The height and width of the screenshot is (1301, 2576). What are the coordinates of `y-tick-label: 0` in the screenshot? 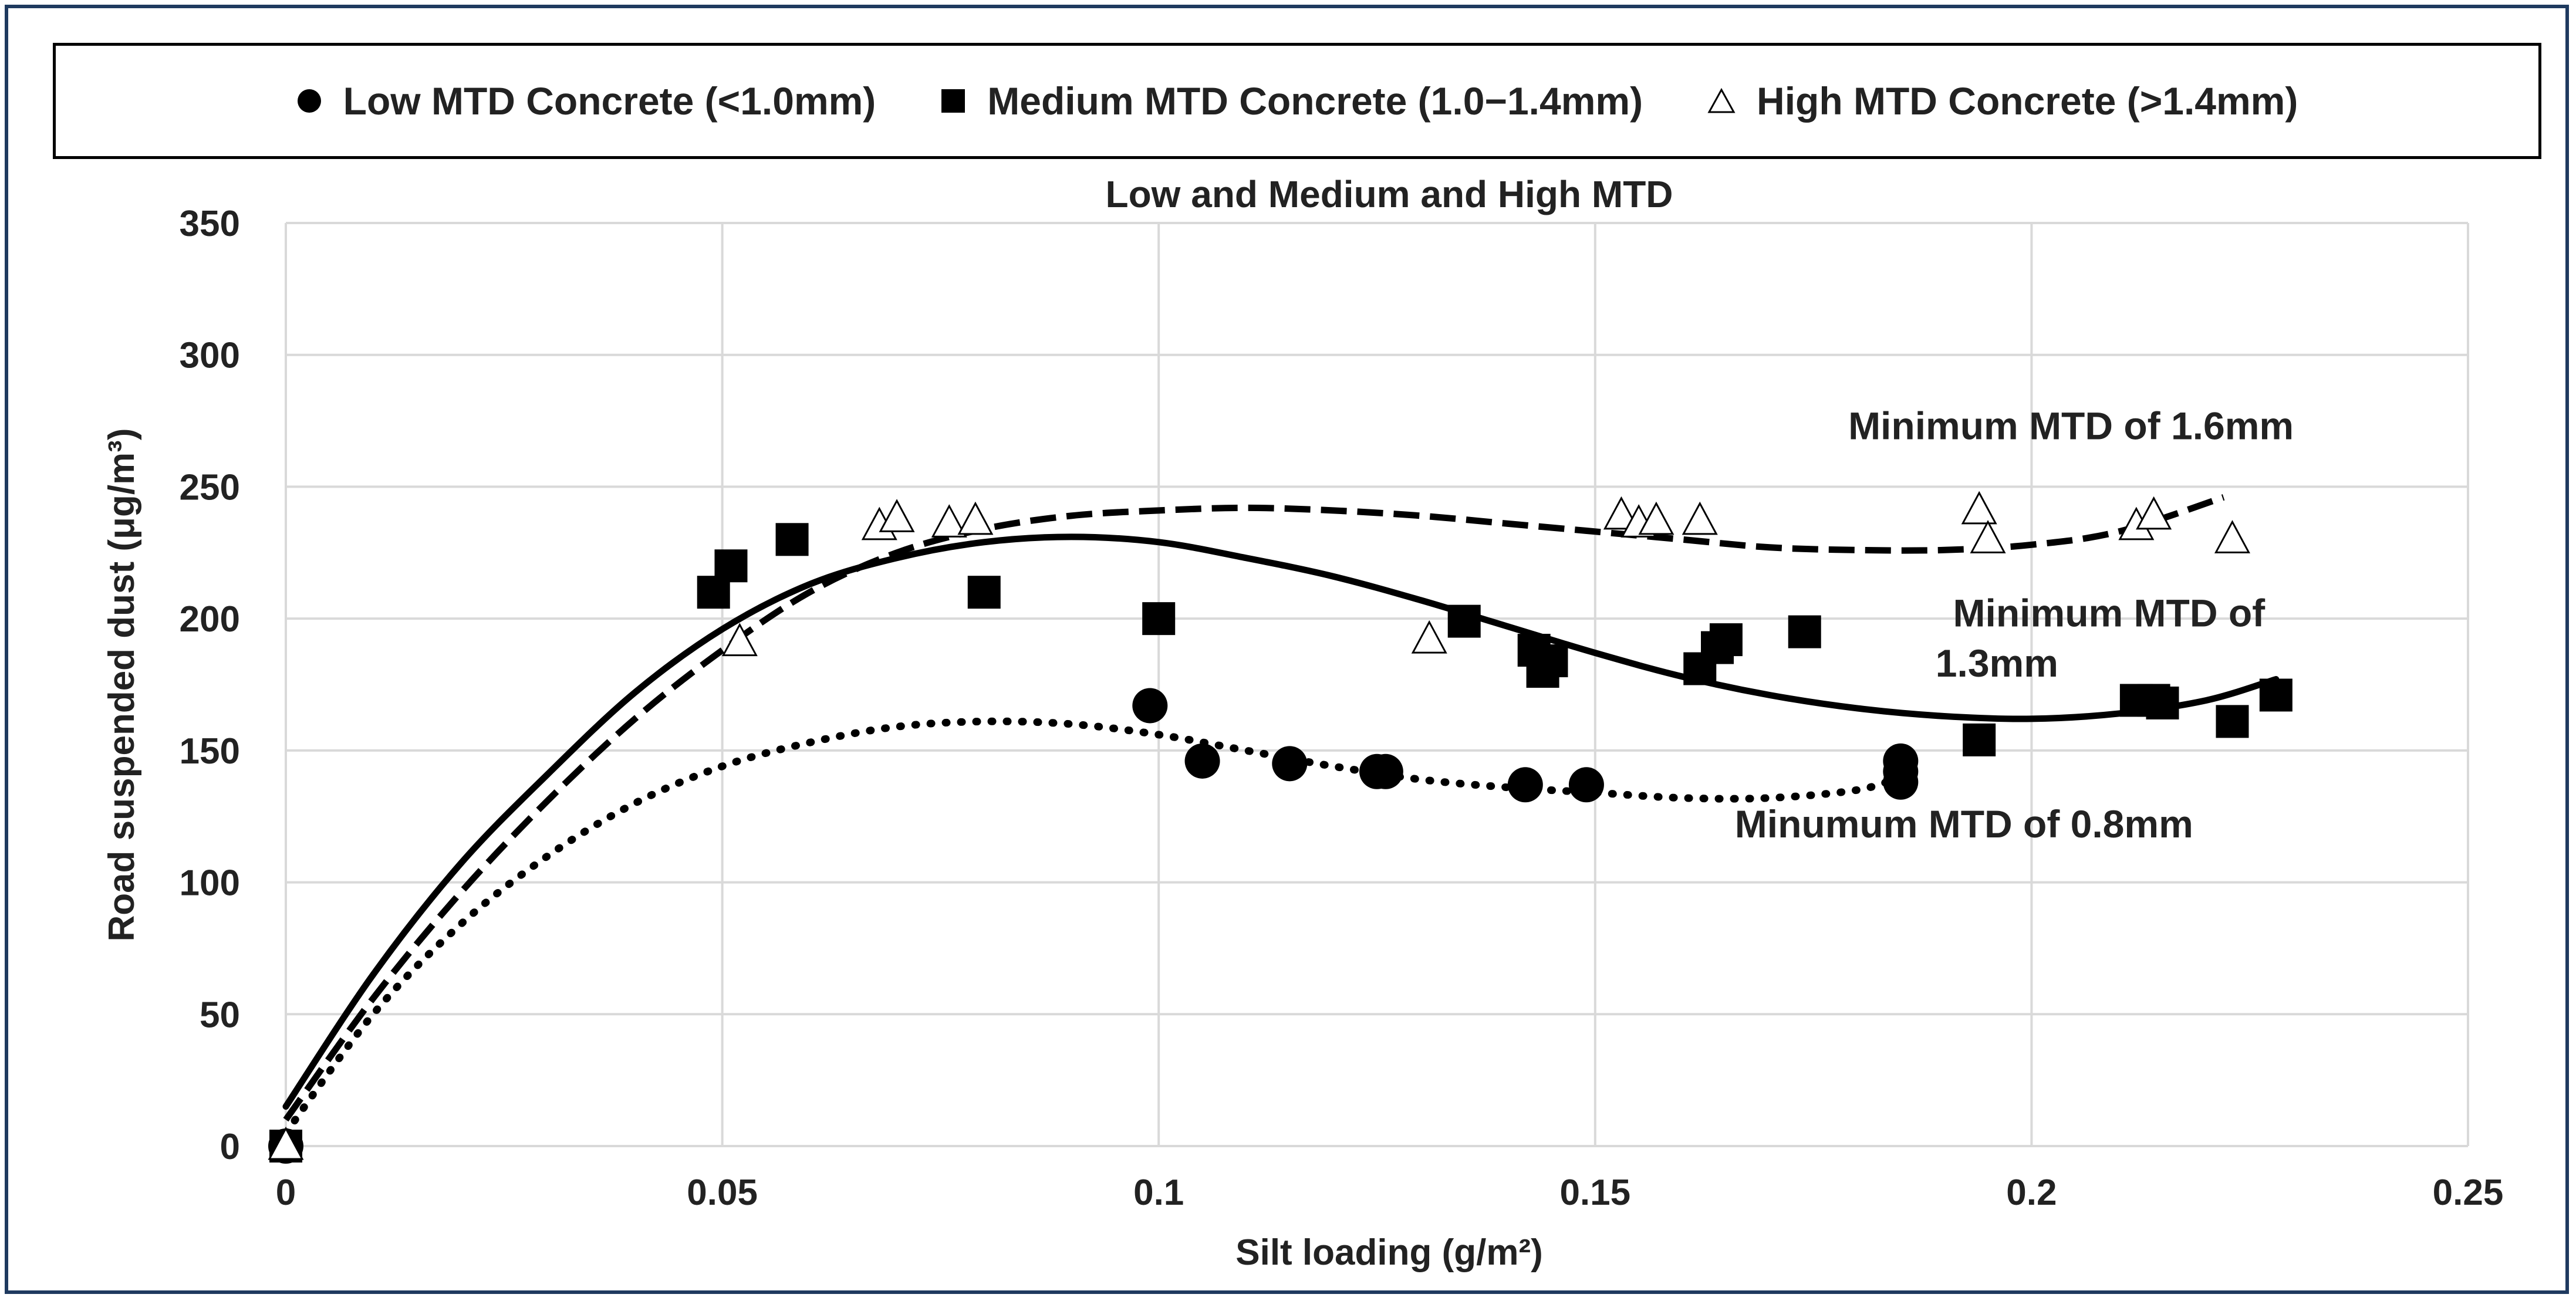 It's located at (230, 1147).